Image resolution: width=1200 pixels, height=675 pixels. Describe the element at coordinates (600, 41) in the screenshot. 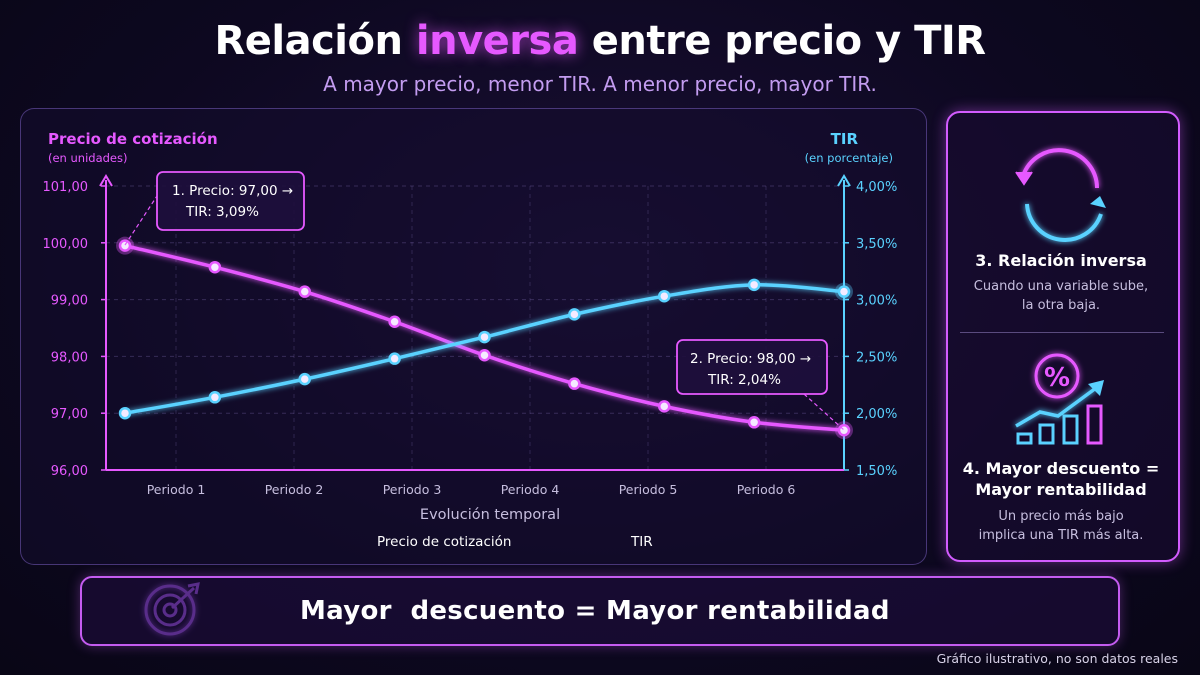

I see `page-title: Relación inversa entre precio y TIR` at that location.